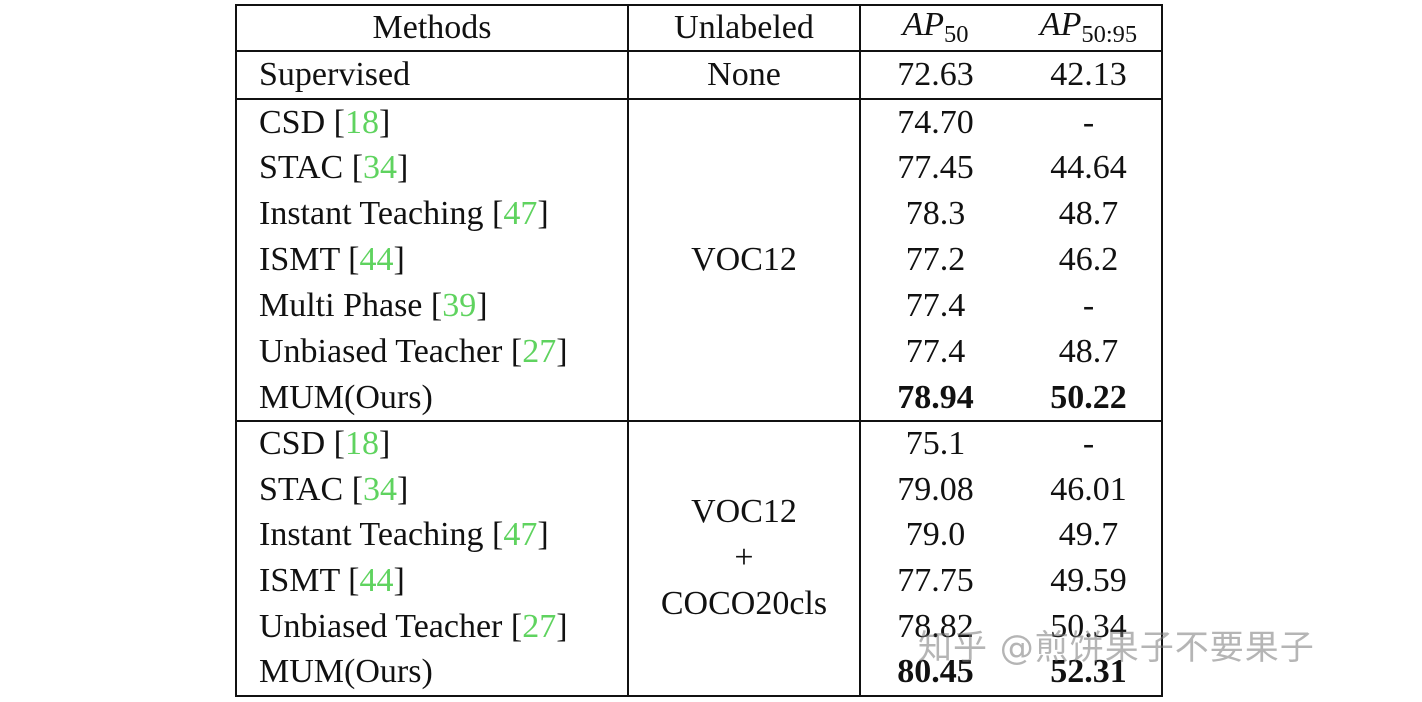  What do you see at coordinates (1086, 398) in the screenshot?
I see `ap5095-cell: 50.22` at bounding box center [1086, 398].